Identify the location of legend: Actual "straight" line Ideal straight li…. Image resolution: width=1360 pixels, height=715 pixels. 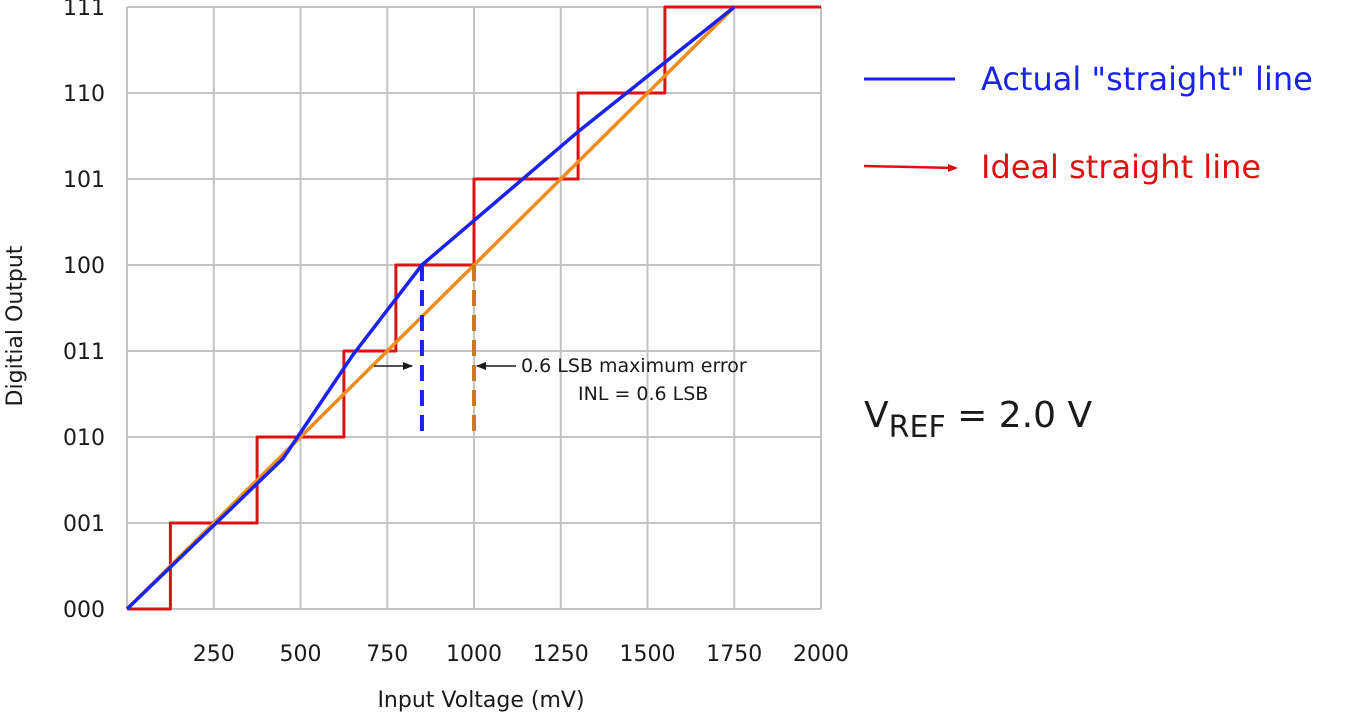
(1088, 123).